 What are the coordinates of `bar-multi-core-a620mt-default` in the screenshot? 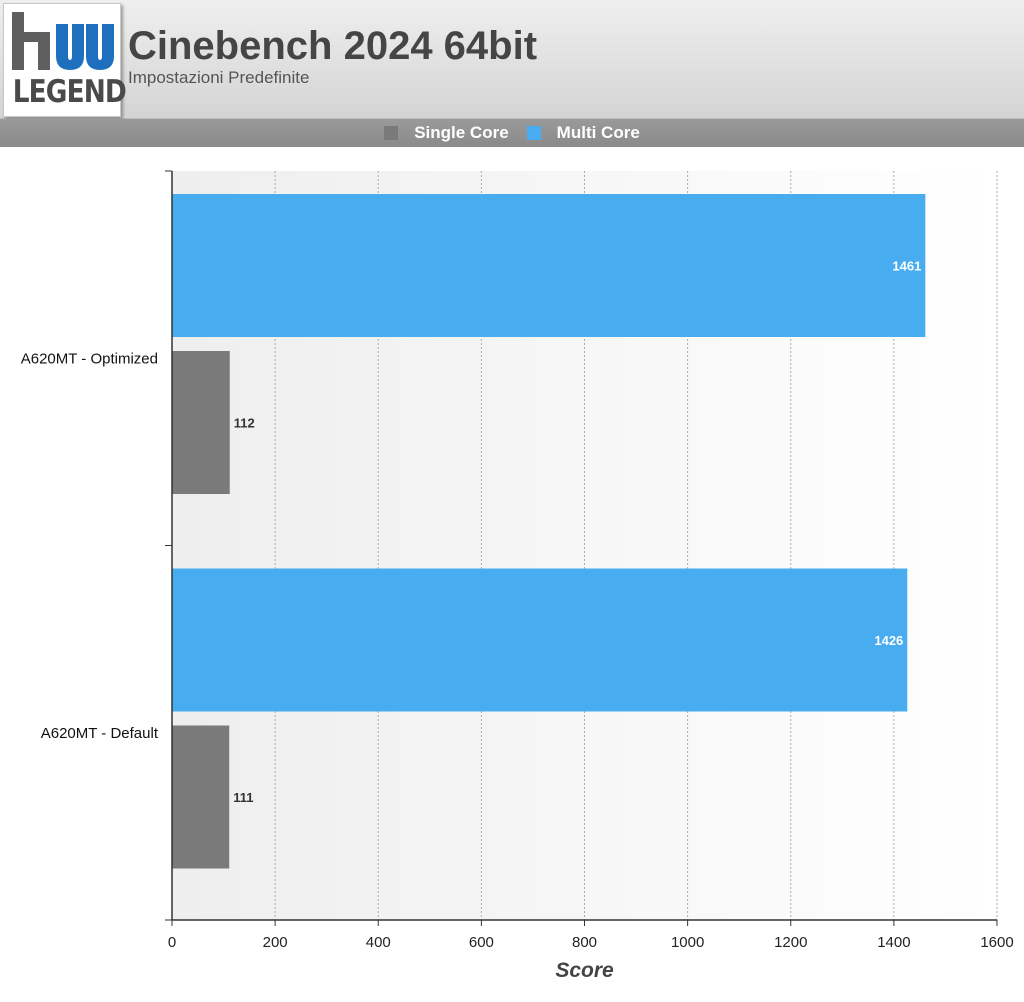 It's located at (540, 640).